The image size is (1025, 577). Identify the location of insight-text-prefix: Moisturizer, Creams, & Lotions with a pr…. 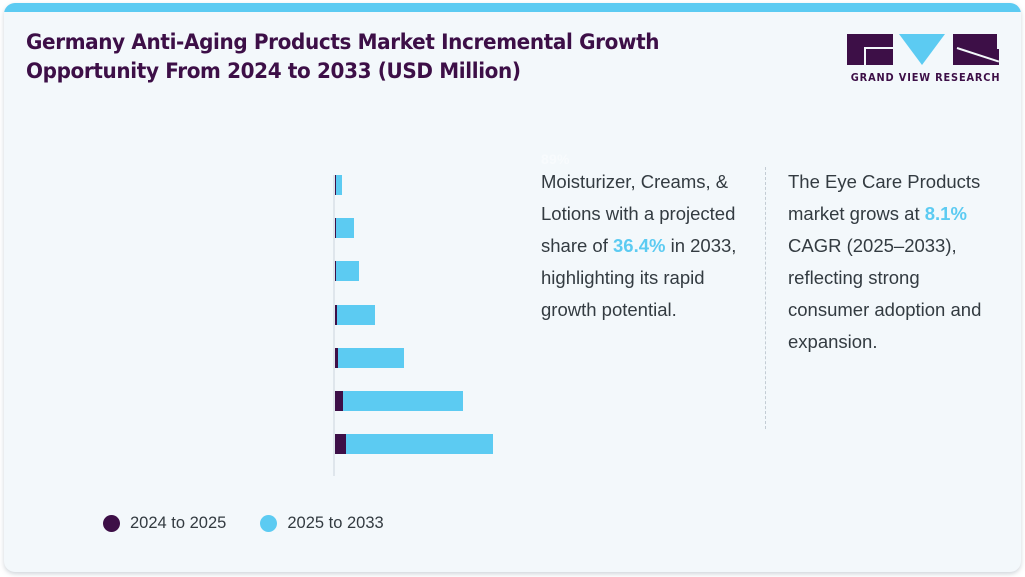
(638, 213).